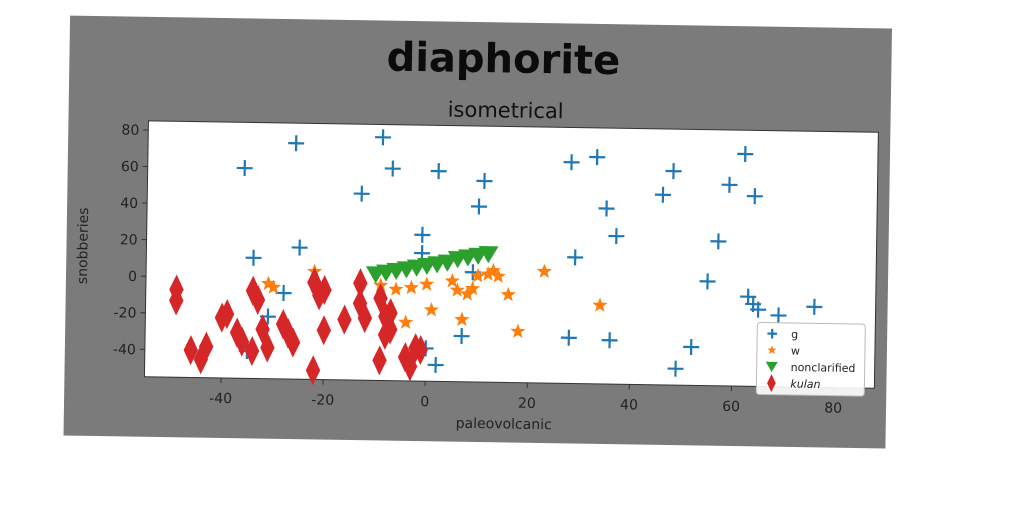 The image size is (1024, 512). Describe the element at coordinates (629, 405) in the screenshot. I see `x-tick-label: 40` at that location.